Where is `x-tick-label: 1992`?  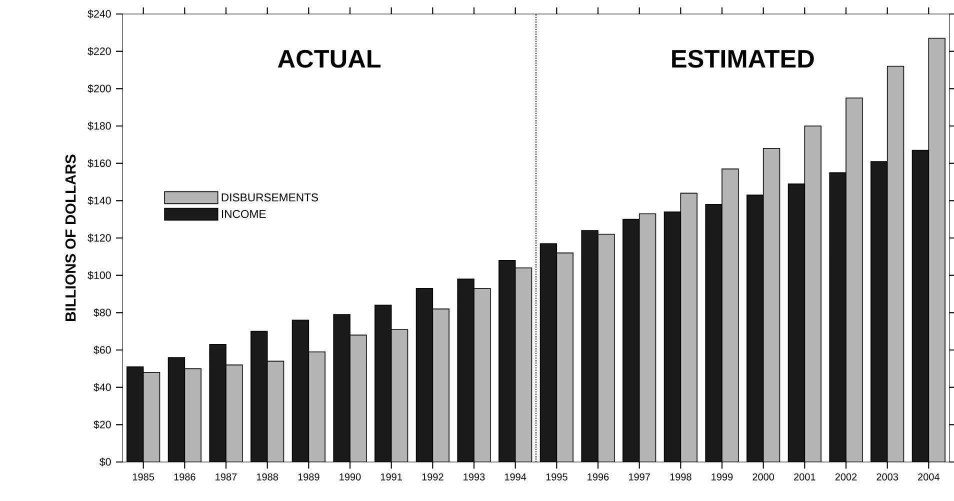
x-tick-label: 1992 is located at coordinates (433, 476).